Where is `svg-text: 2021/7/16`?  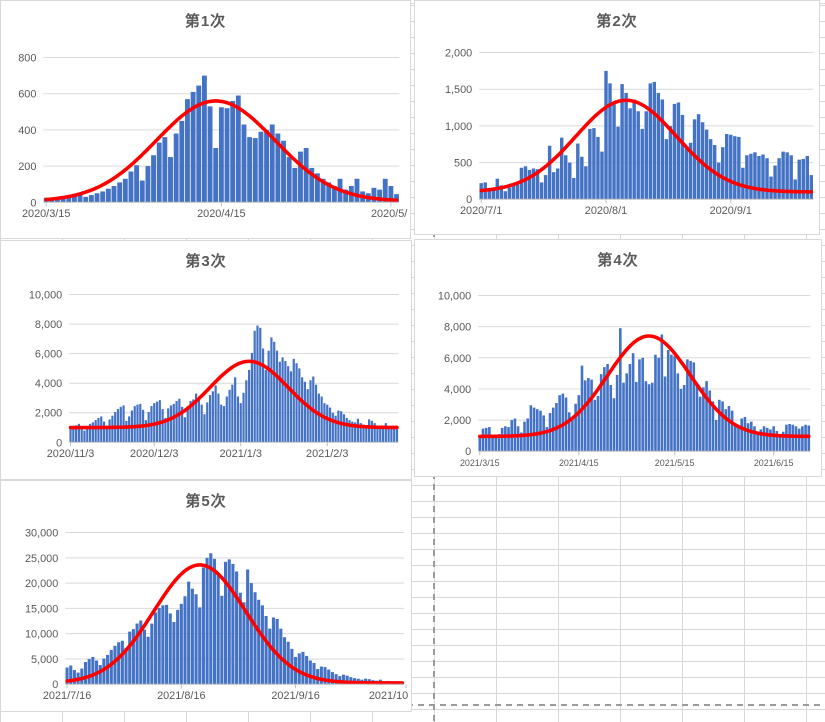
svg-text: 2021/7/16 is located at coordinates (67, 696).